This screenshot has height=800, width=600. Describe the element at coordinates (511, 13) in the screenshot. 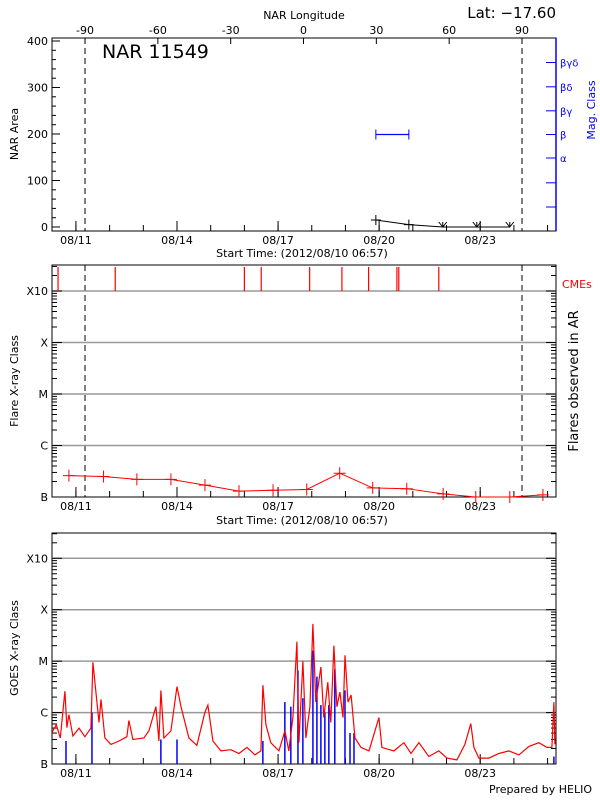

I see `lat-label: Lat: −17.60` at that location.